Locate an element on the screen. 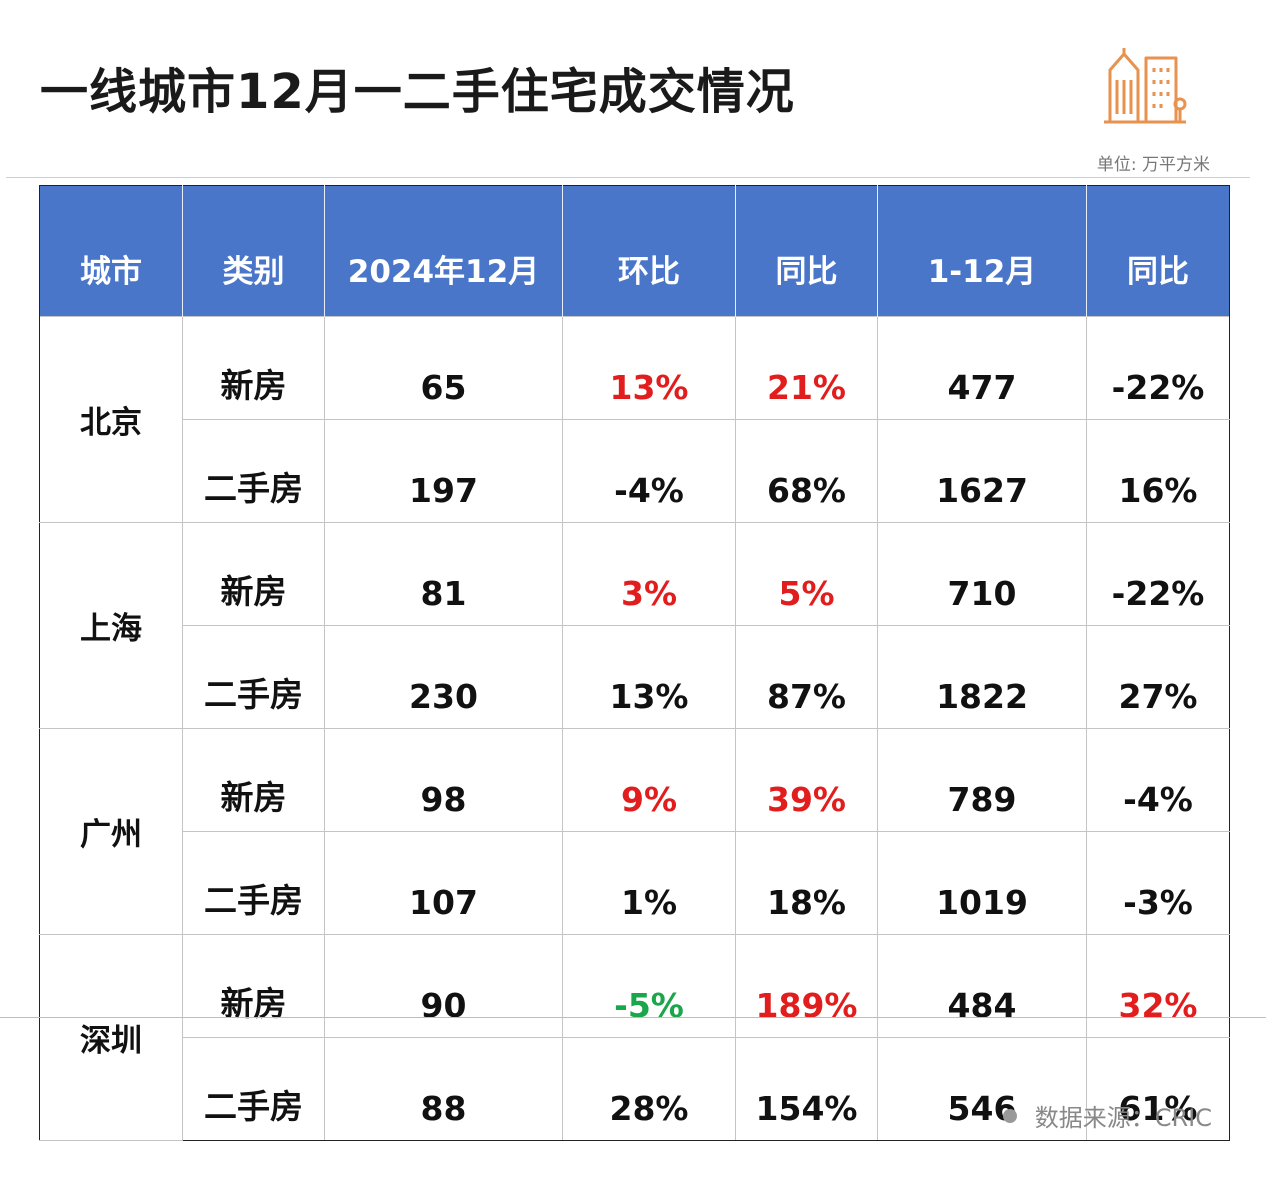 The image size is (1280, 1181). dec-value-cell: 88 is located at coordinates (443, 1089).